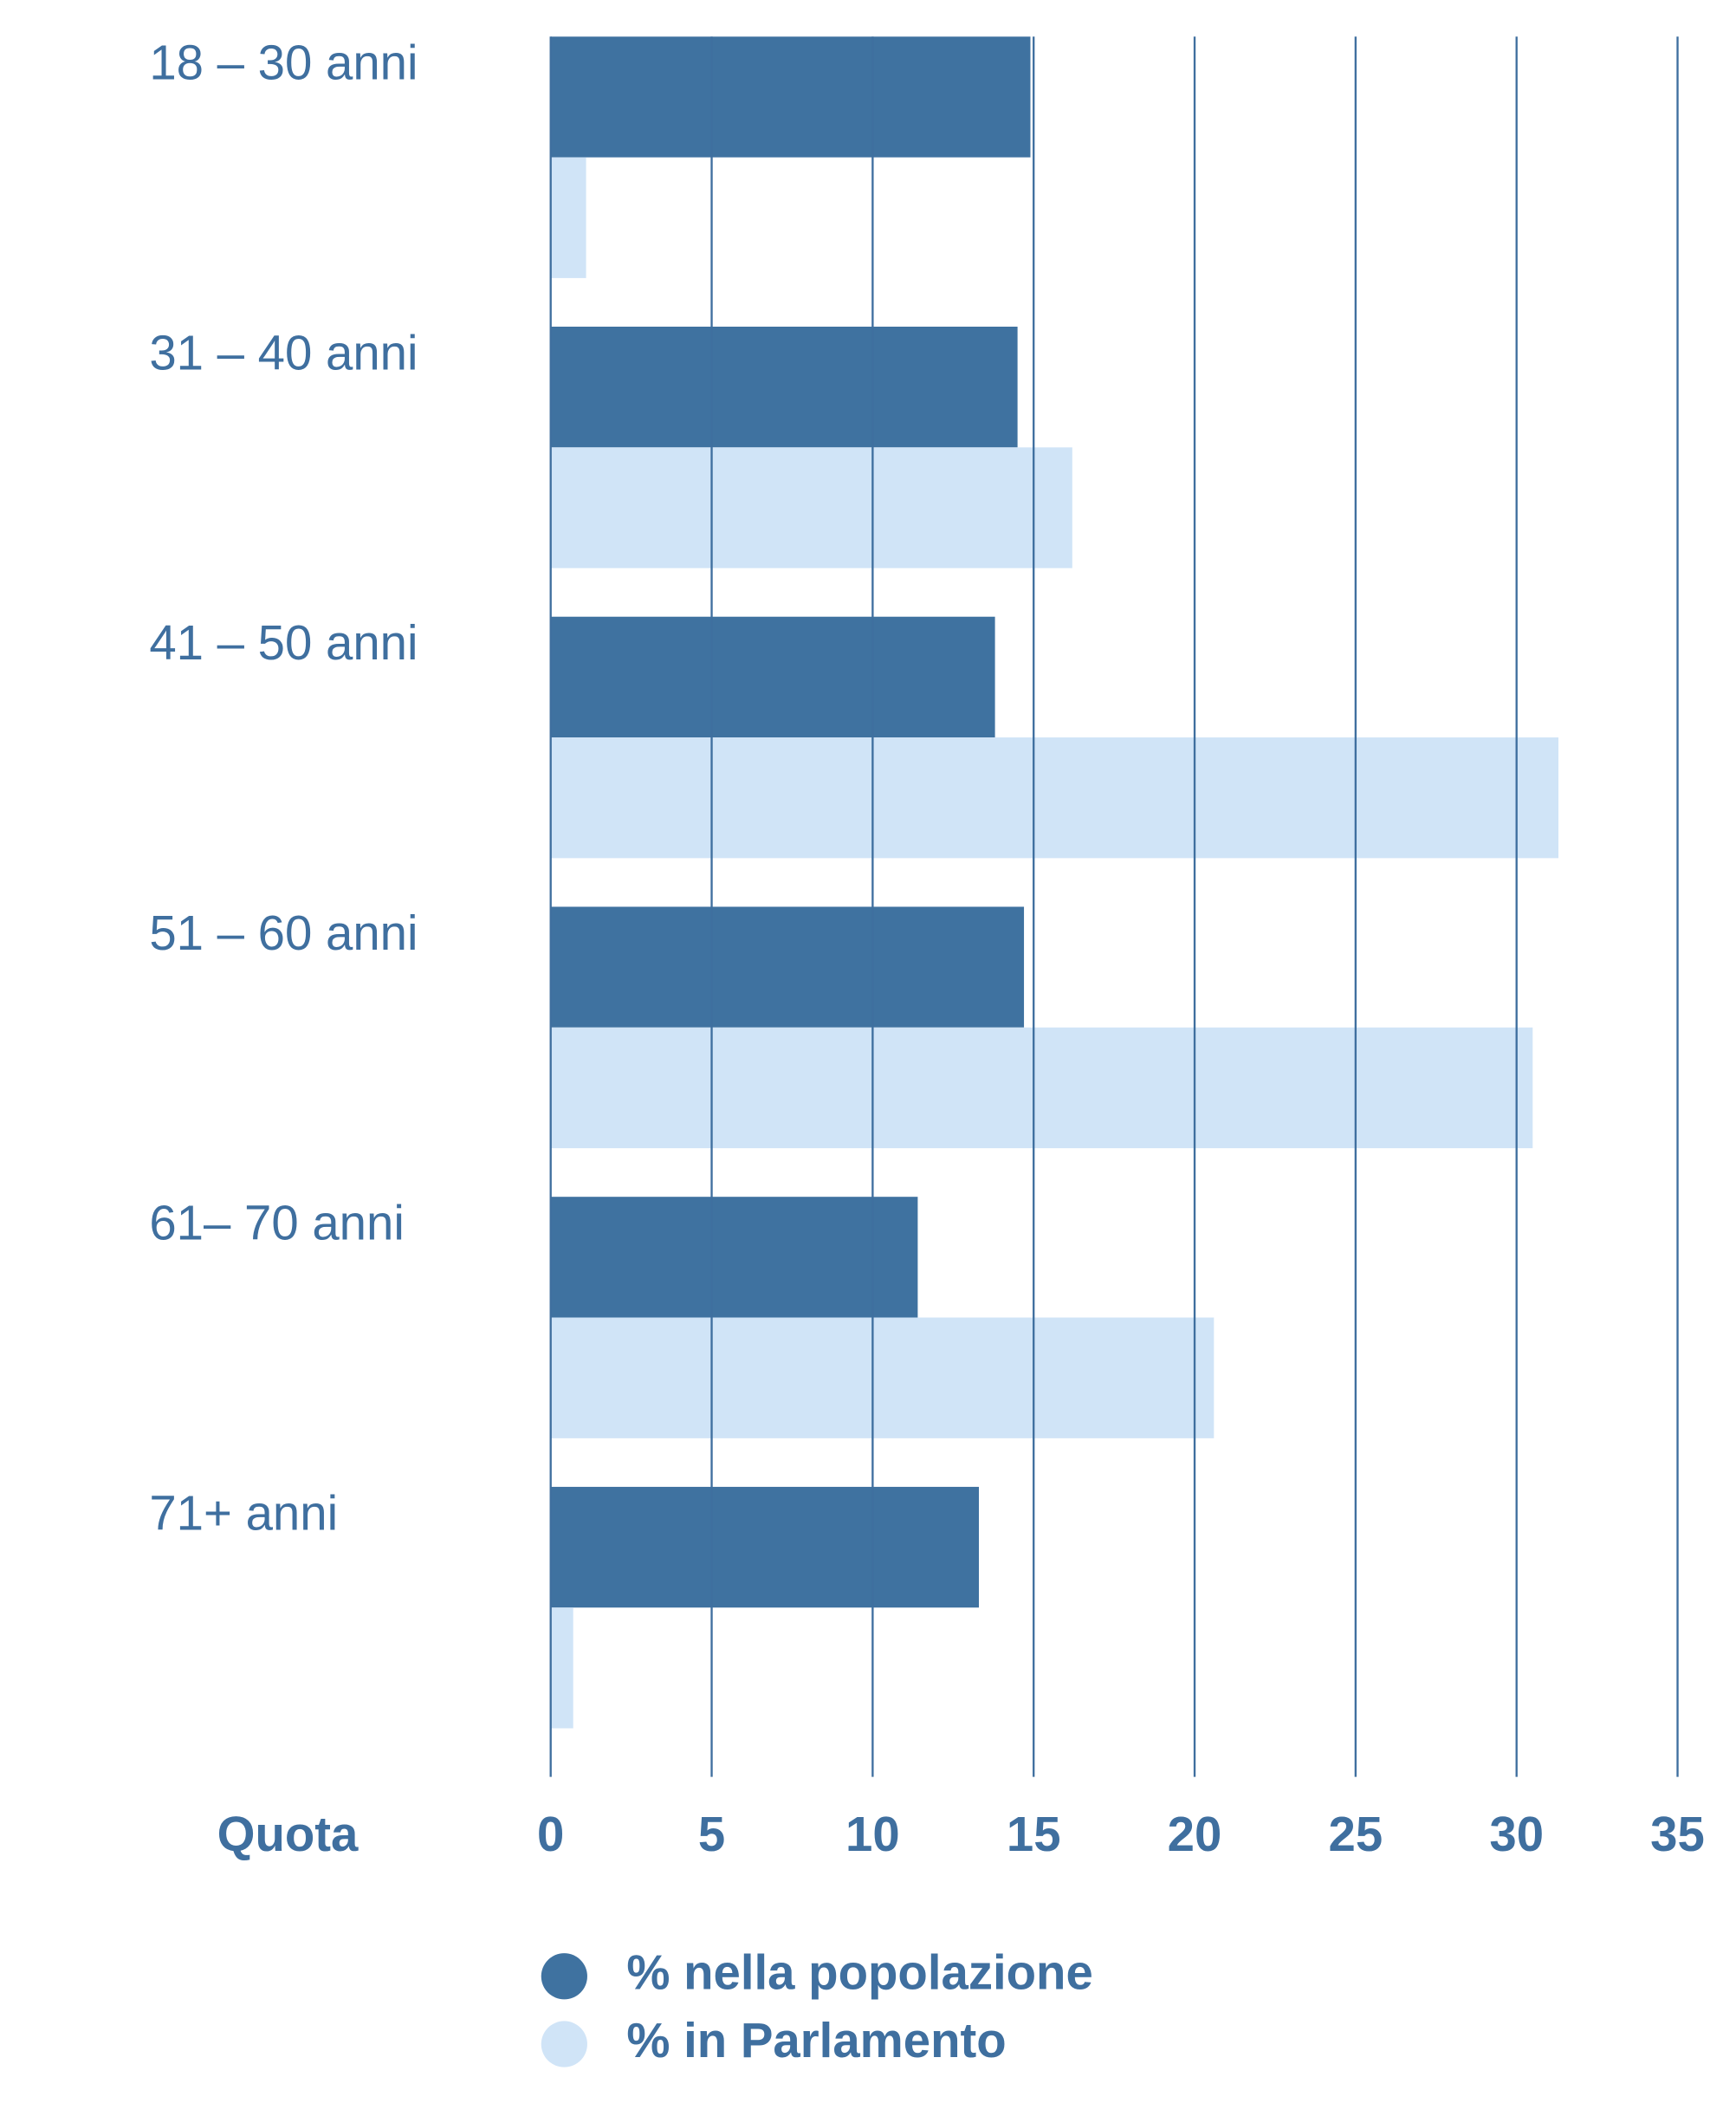 The image size is (1736, 2116). What do you see at coordinates (551, 1834) in the screenshot?
I see `x-tick-label: 0` at bounding box center [551, 1834].